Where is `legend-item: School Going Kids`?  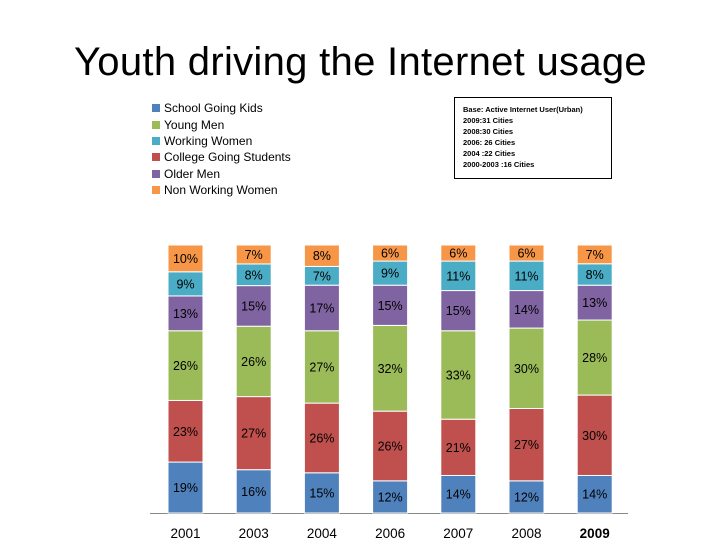
legend-item: School Going Kids is located at coordinates (221, 108).